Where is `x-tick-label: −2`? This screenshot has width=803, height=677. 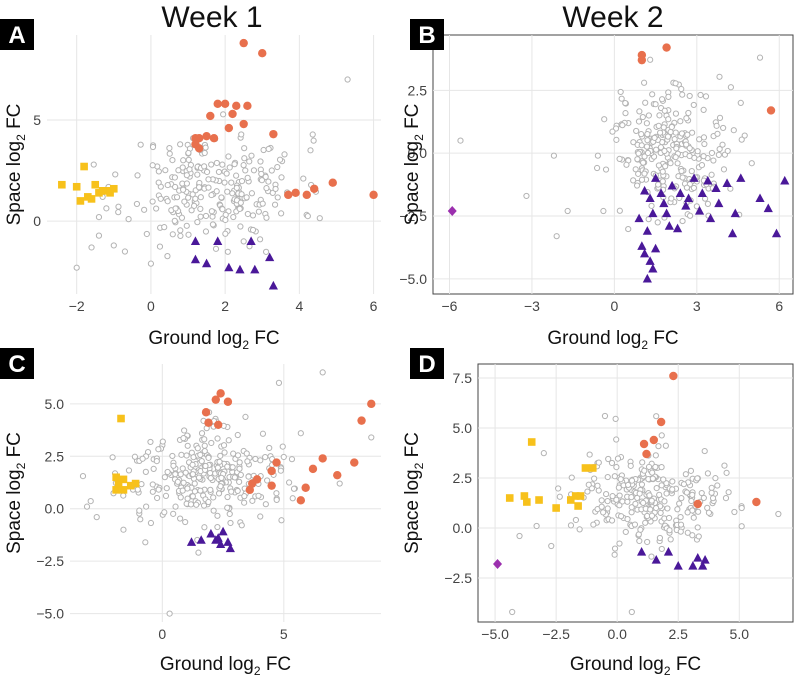 x-tick-label: −2 is located at coordinates (77, 306).